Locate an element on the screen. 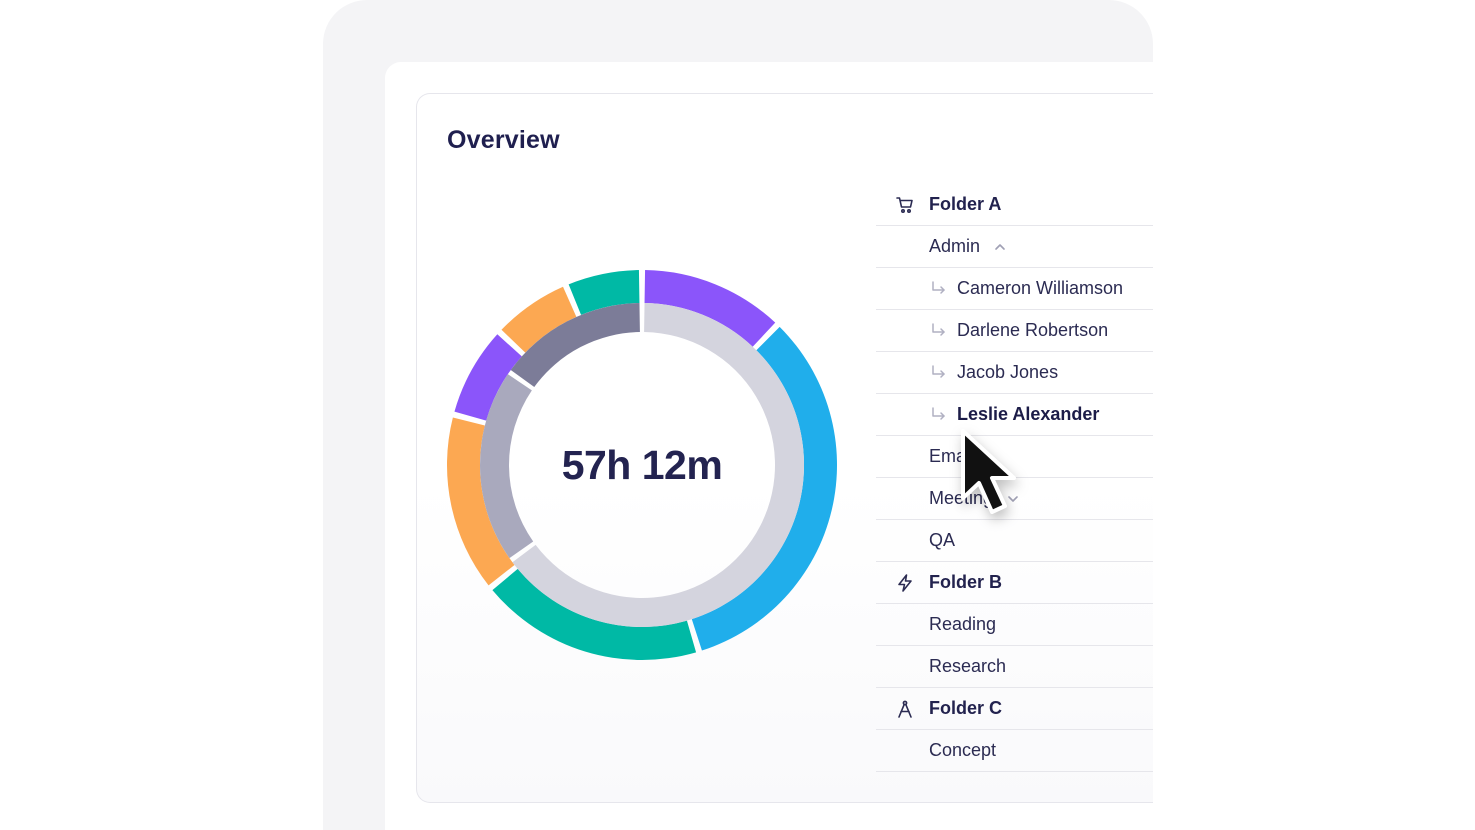 Image resolution: width=1475 pixels, height=830 pixels. outer-segment-blue is located at coordinates (764, 488).